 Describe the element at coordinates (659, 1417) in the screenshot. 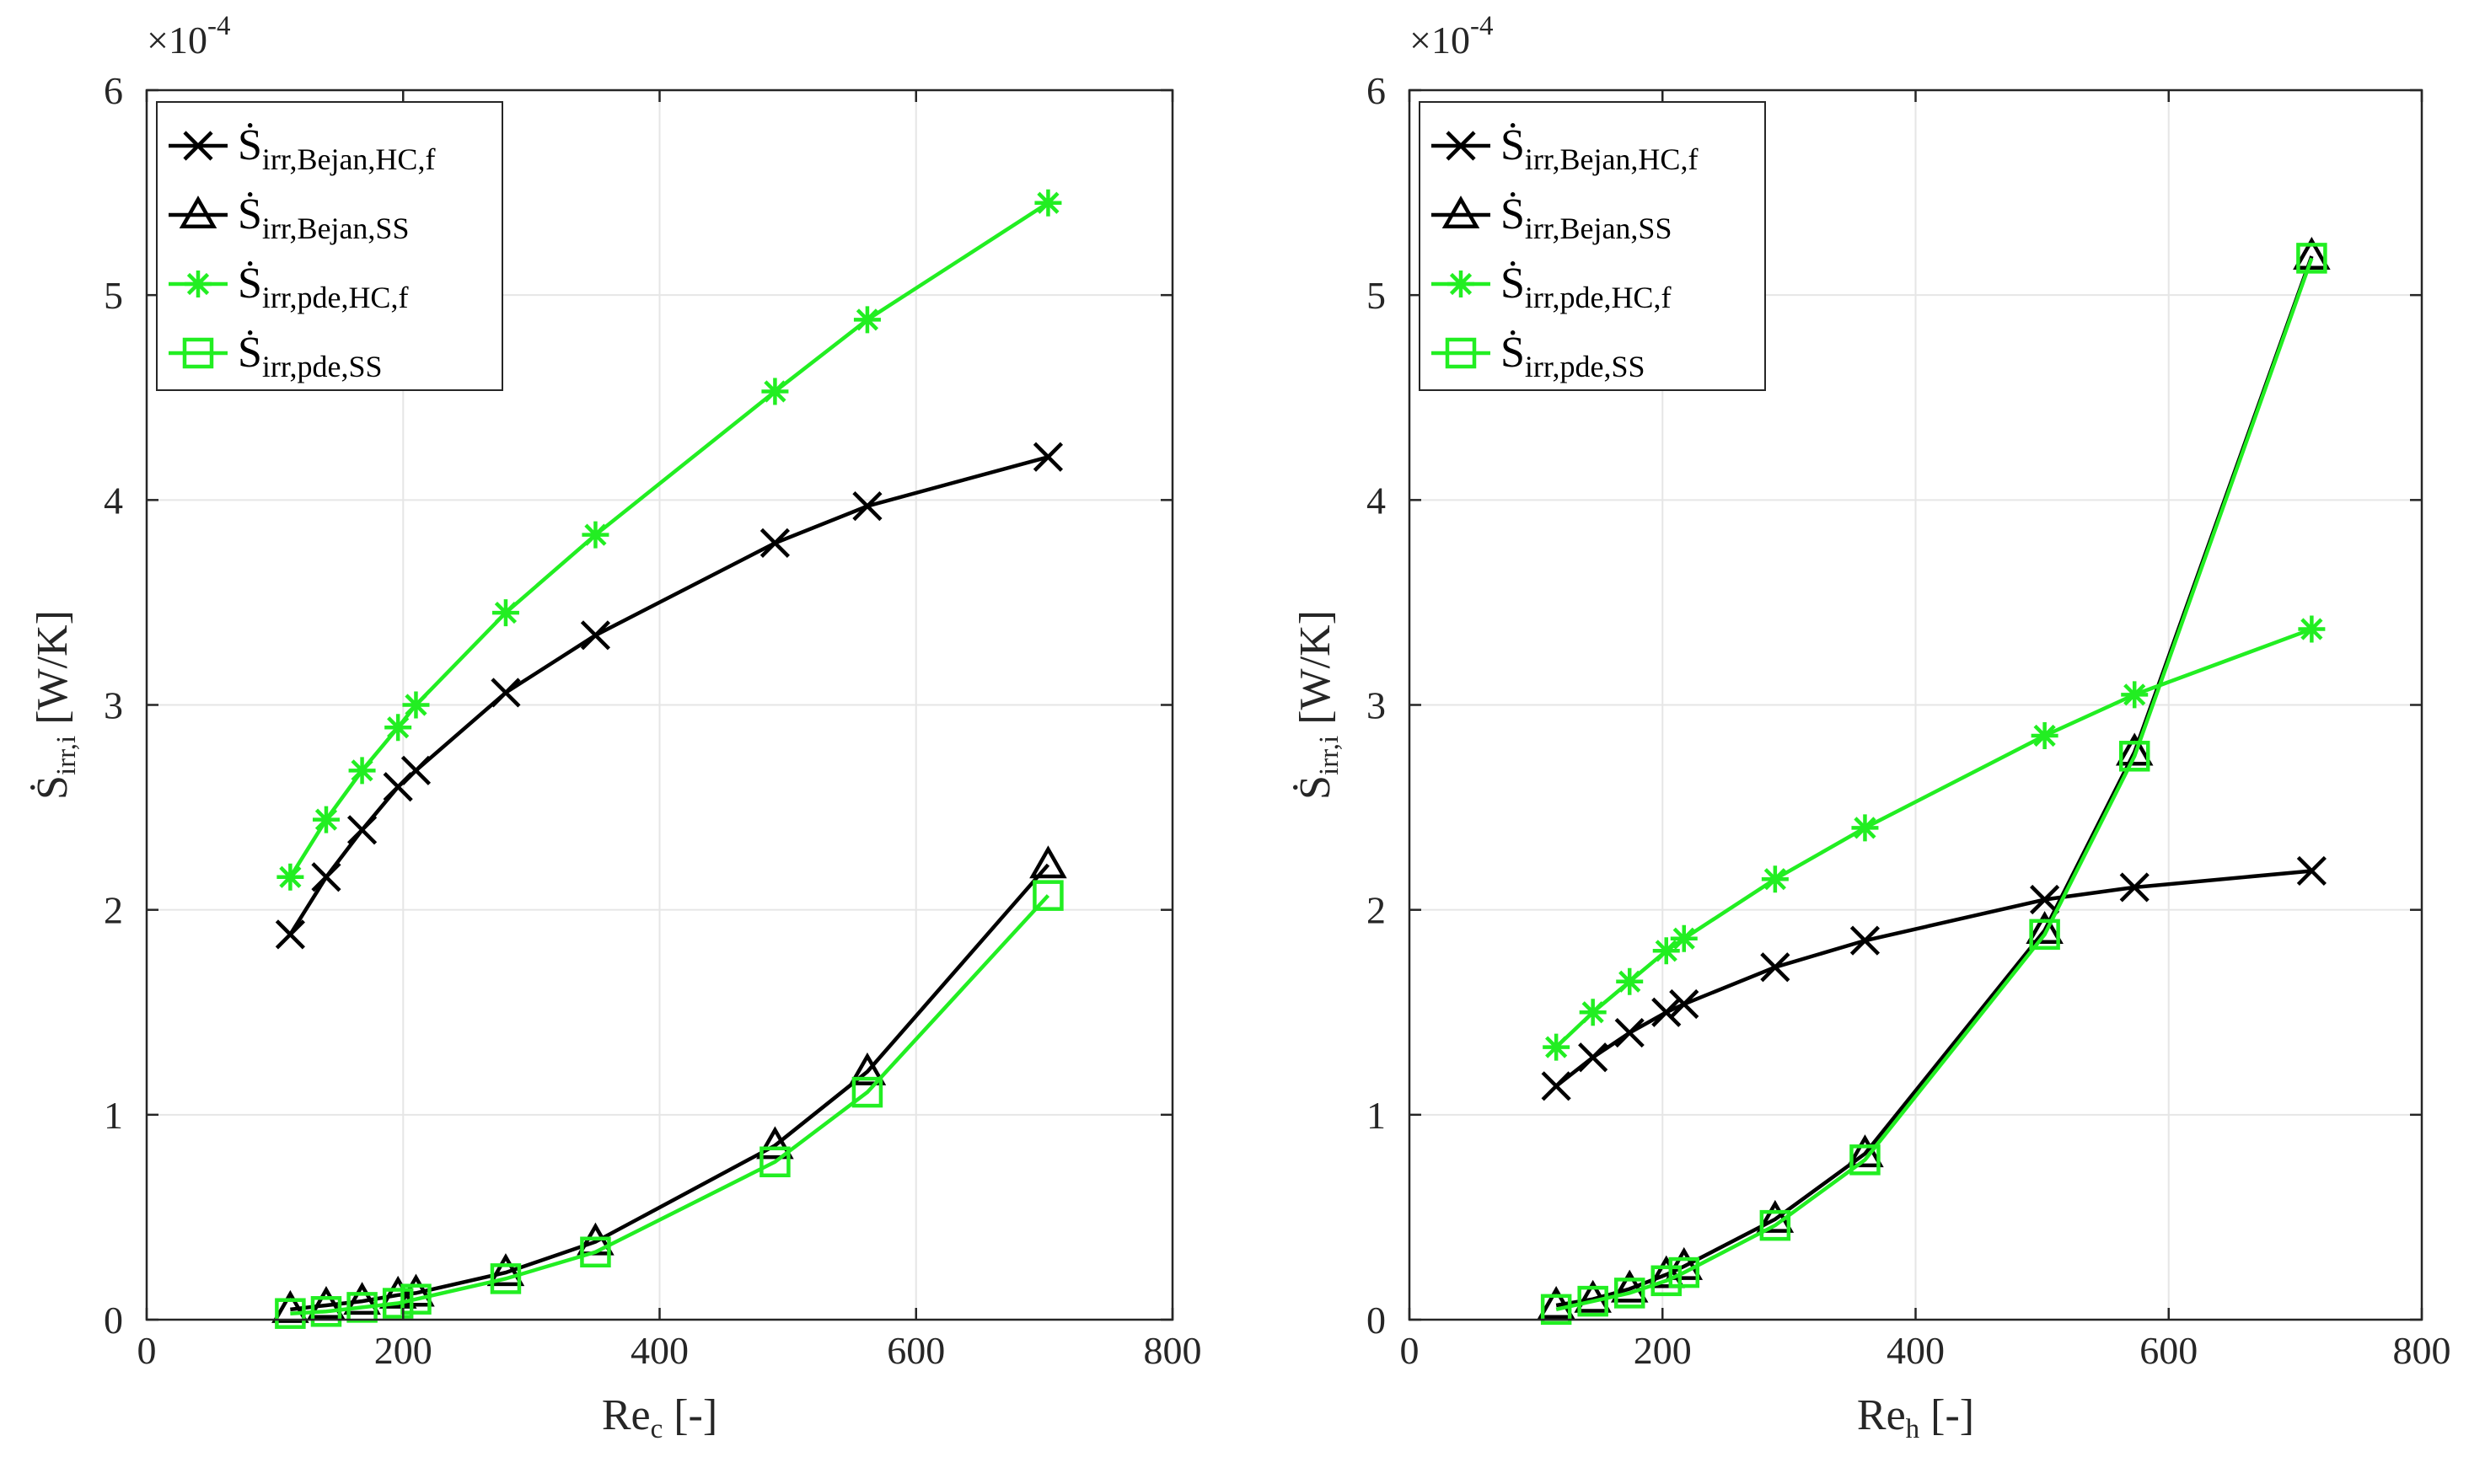

I see `x-axis-label: Rec [-]` at that location.